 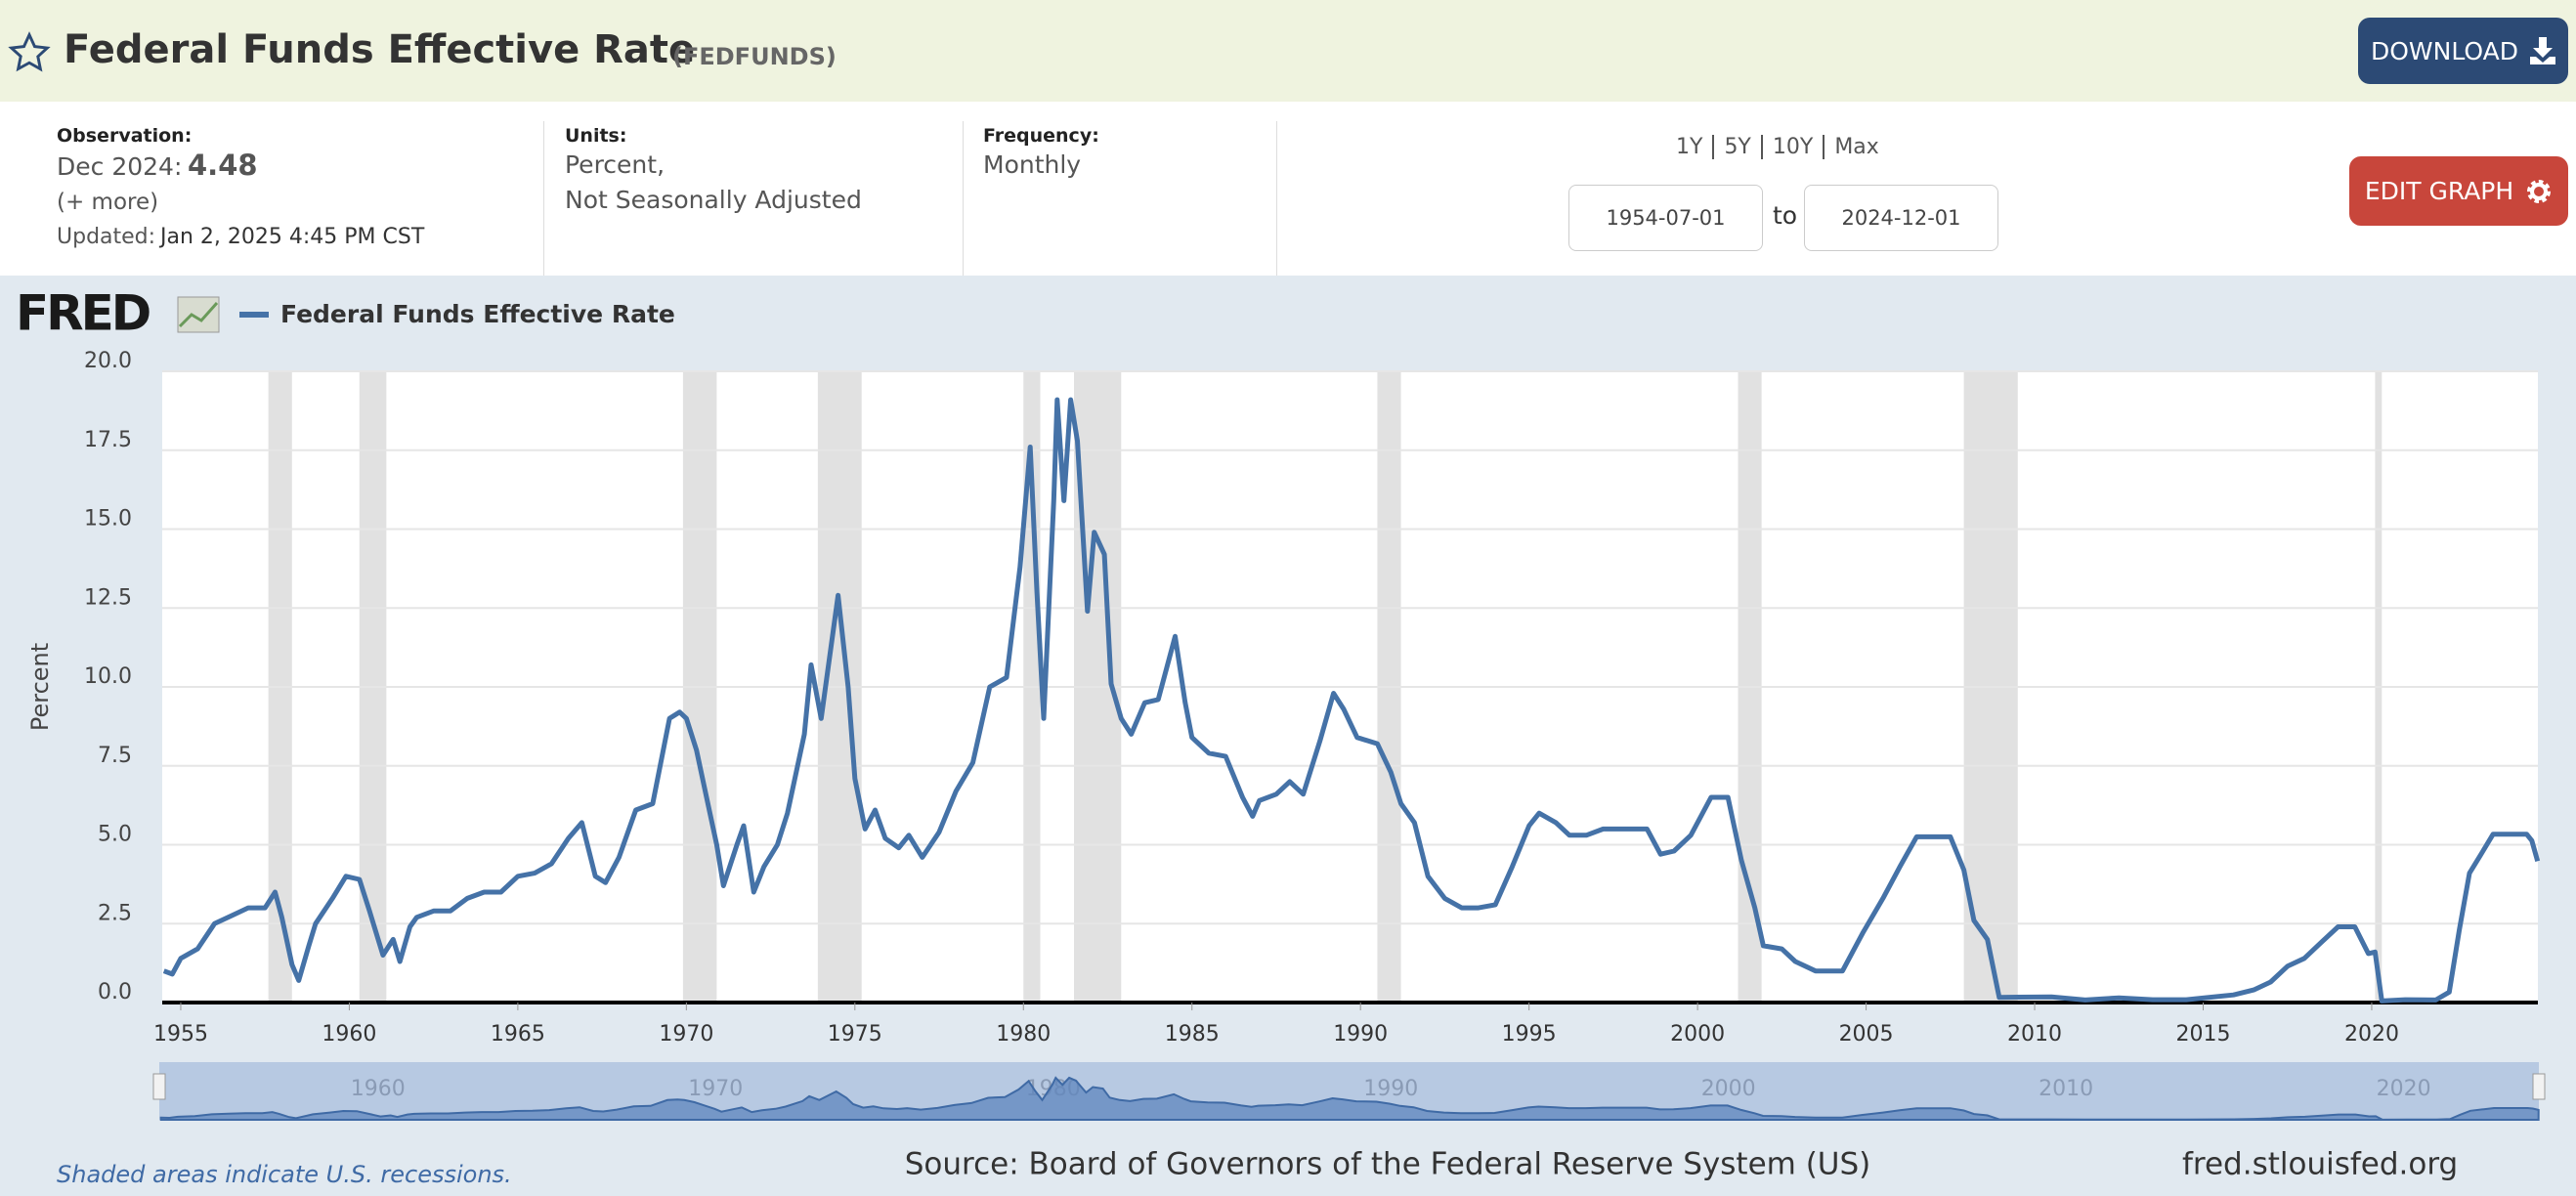 I want to click on edit-graph-button: EDIT GRAPH, so click(x=2459, y=191).